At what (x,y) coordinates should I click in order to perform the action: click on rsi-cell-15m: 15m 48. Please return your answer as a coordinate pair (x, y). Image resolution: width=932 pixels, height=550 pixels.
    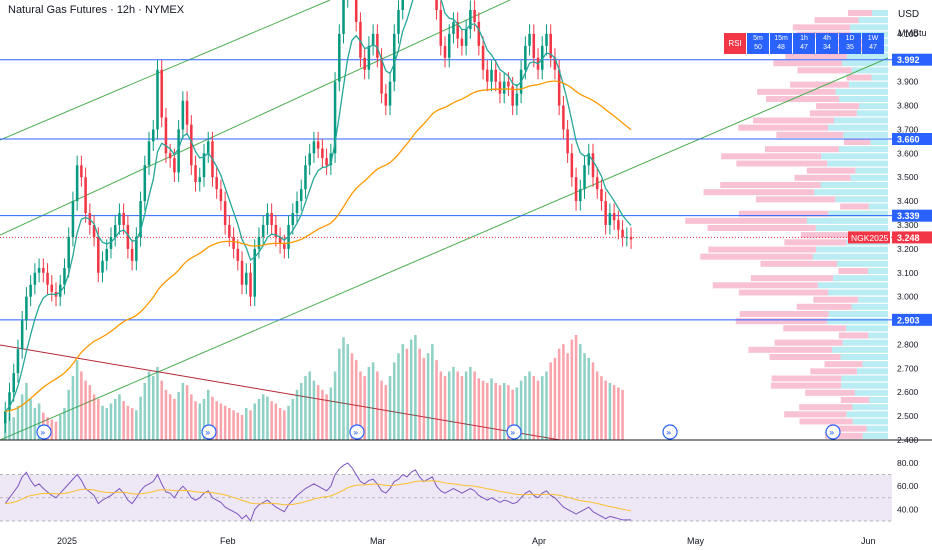
    Looking at the image, I should click on (781, 43).